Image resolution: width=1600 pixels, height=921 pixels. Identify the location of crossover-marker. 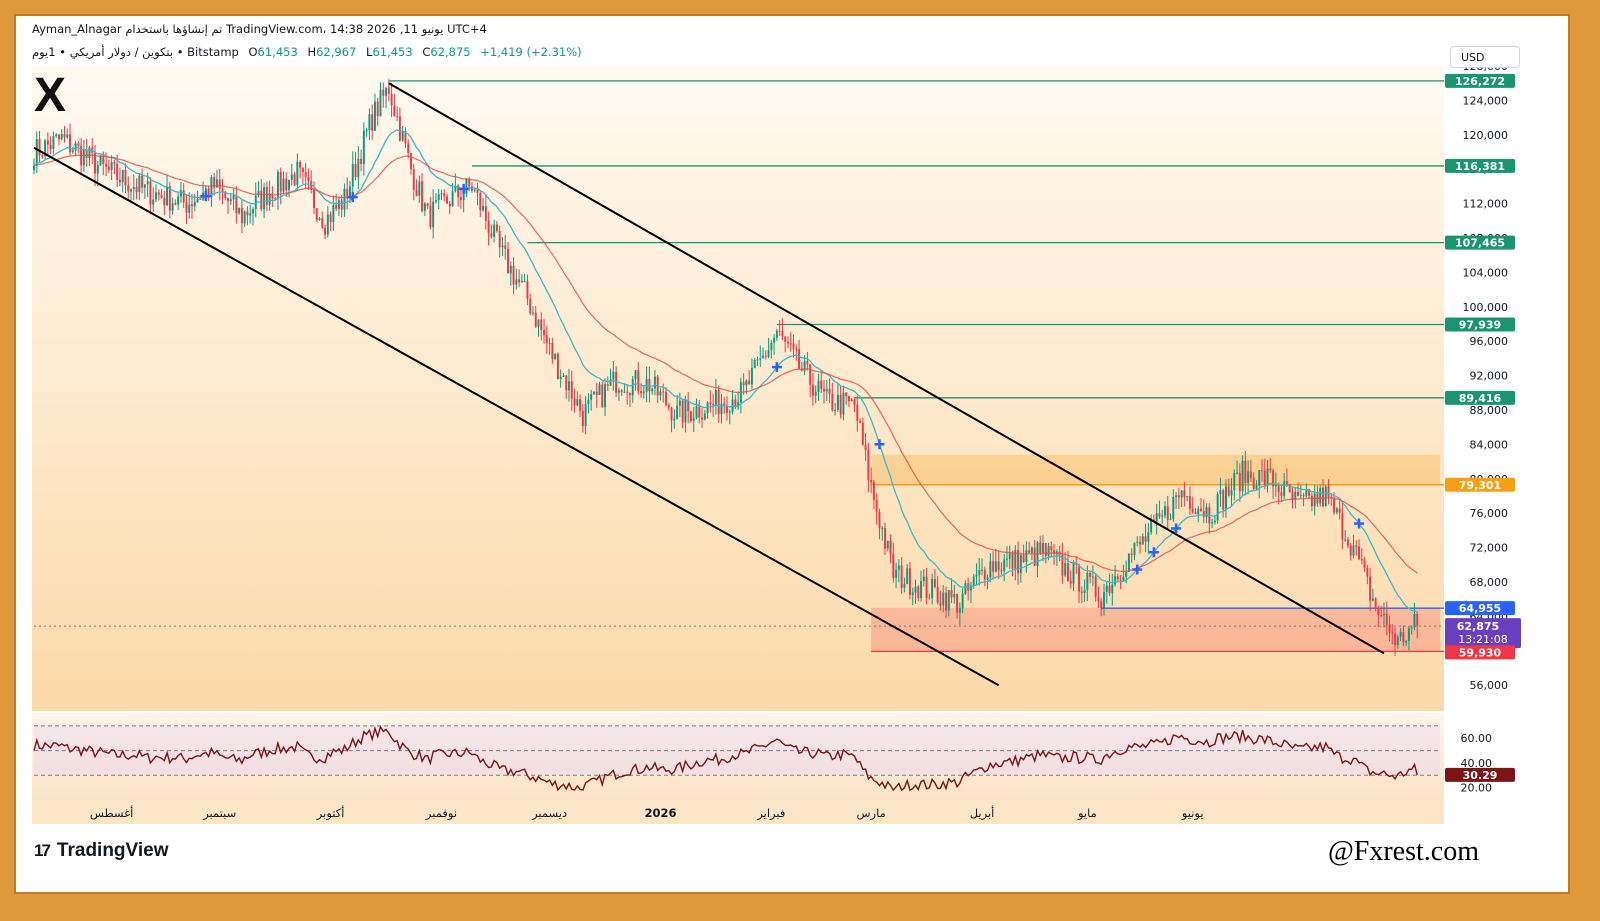
(463, 188).